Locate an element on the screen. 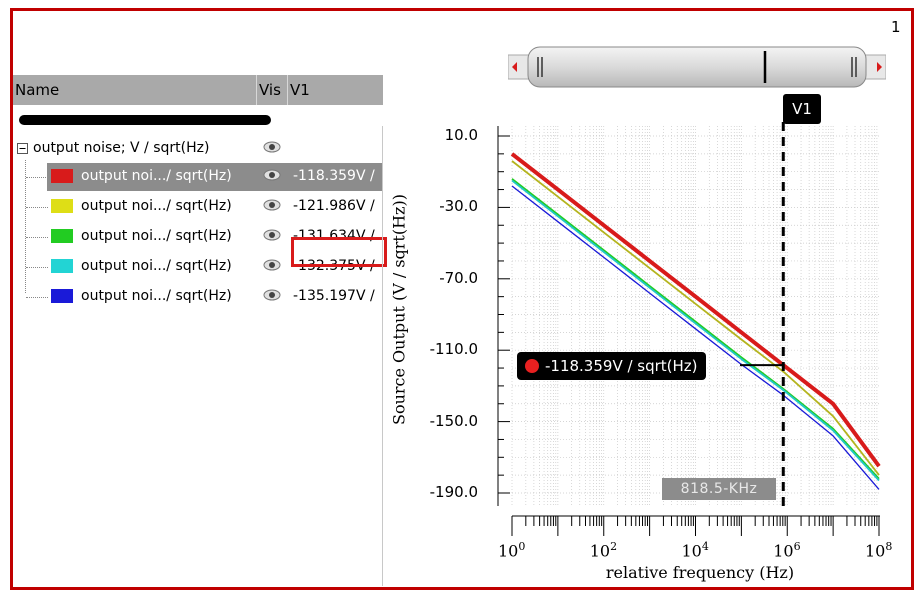 This screenshot has height=594, width=922. y-tick-label: -150.0 is located at coordinates (453, 420).